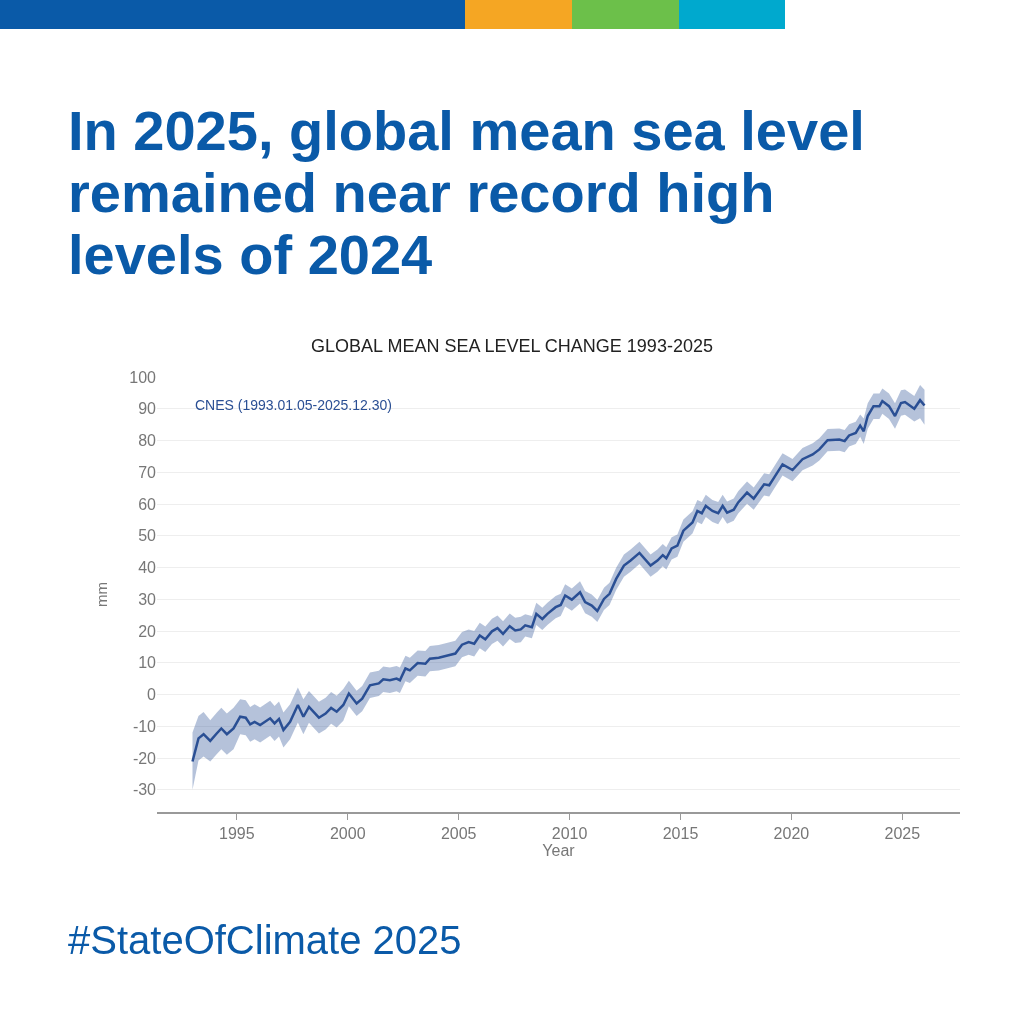 The width and height of the screenshot is (1024, 1024). I want to click on x-tick-label: 2020, so click(791, 834).